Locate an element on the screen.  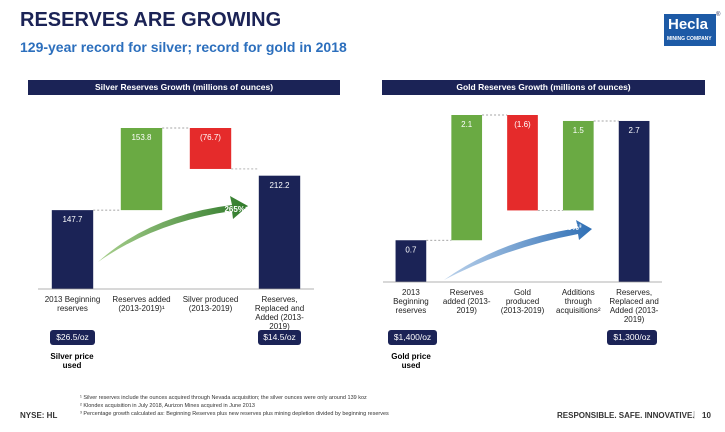
logo: Hecla MINING COMPANY is located at coordinates (690, 30).